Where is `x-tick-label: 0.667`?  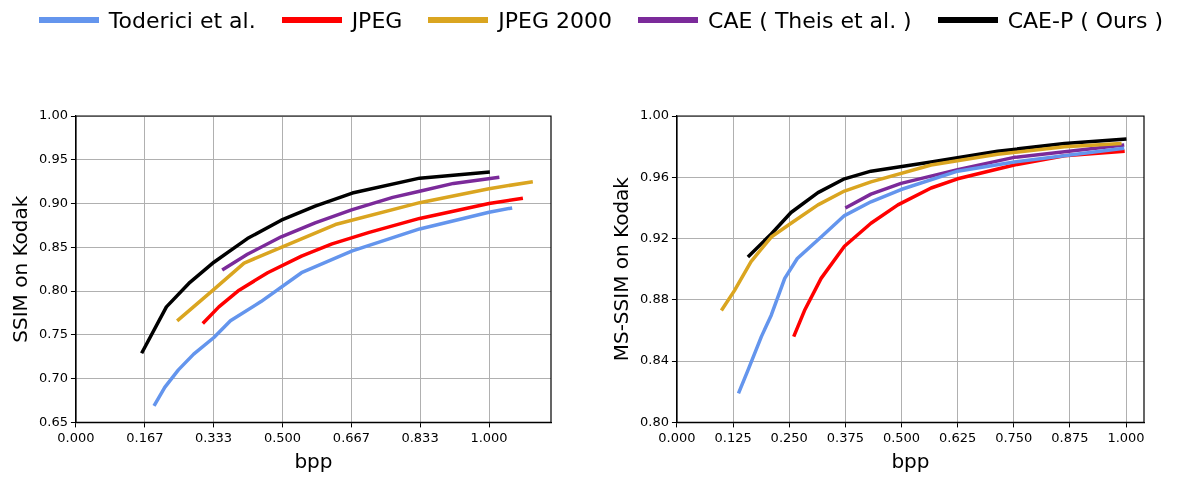 x-tick-label: 0.667 is located at coordinates (351, 437).